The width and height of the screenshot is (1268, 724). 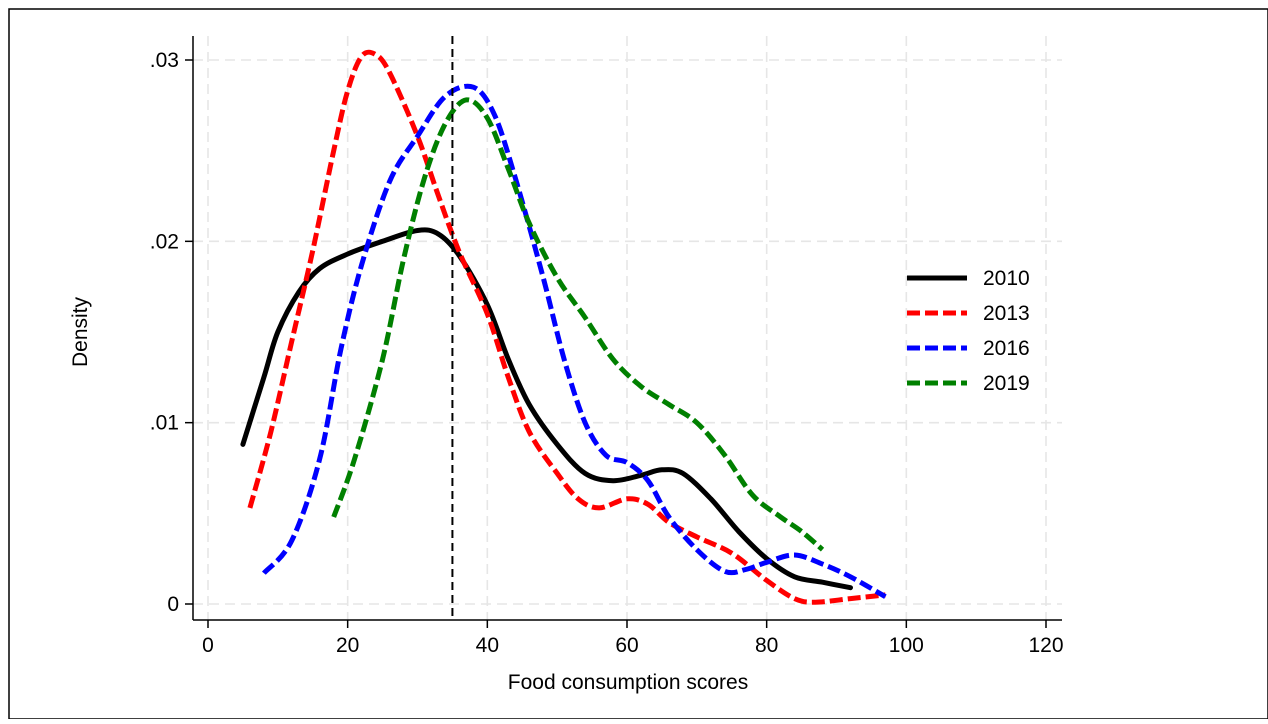 What do you see at coordinates (1006, 348) in the screenshot?
I see `legend-label-2016: 2016` at bounding box center [1006, 348].